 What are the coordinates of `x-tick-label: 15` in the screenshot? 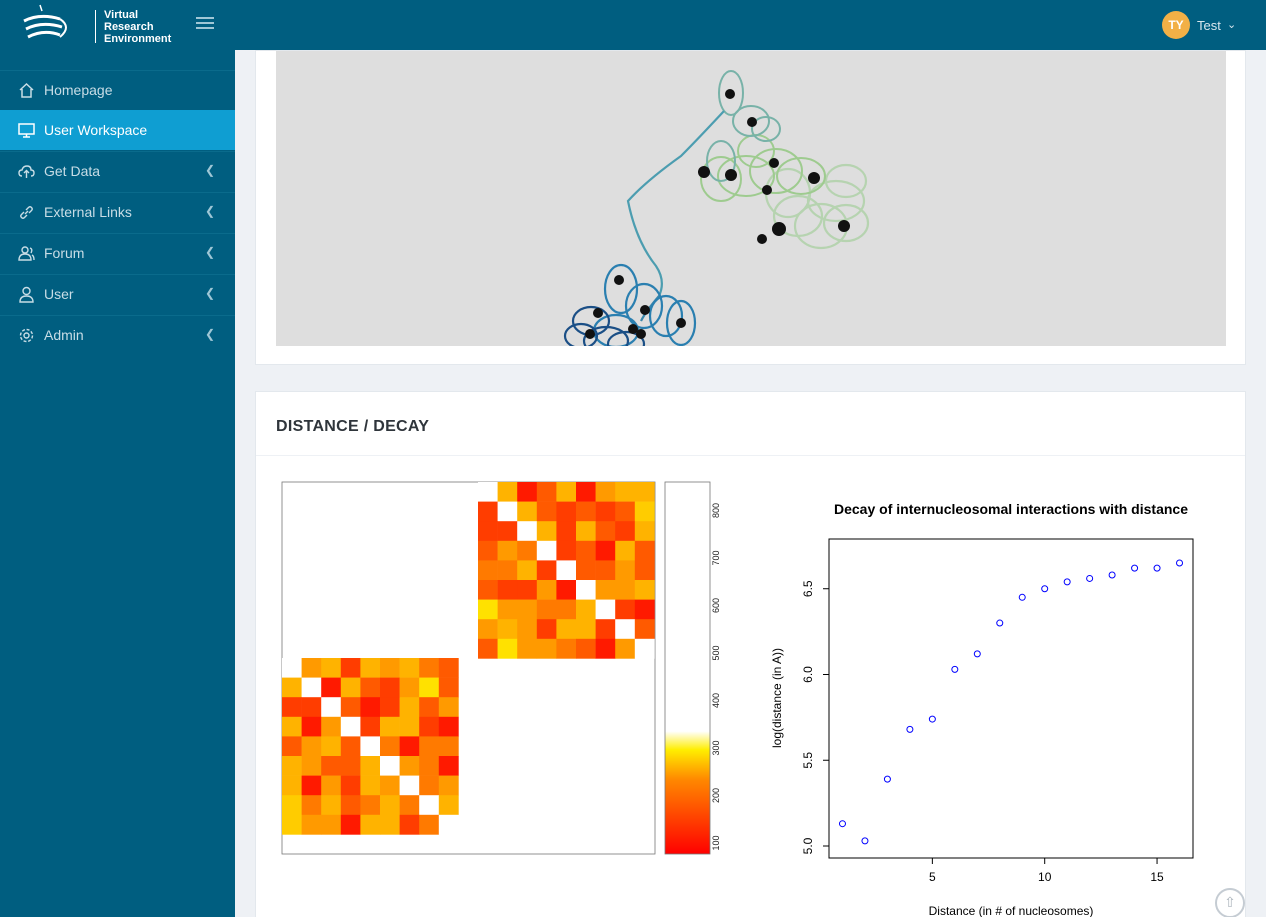 It's located at (1157, 877).